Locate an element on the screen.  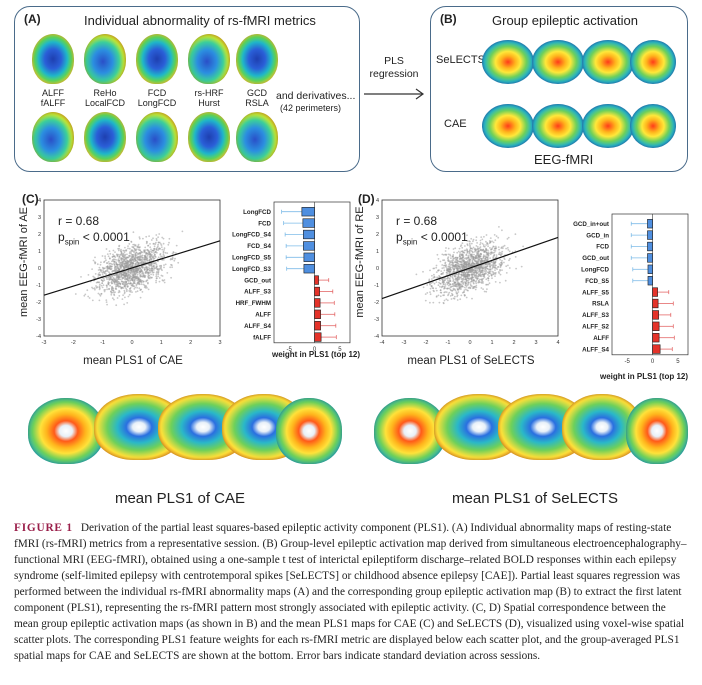
brain-map-localfcd is located at coordinates (105, 137).